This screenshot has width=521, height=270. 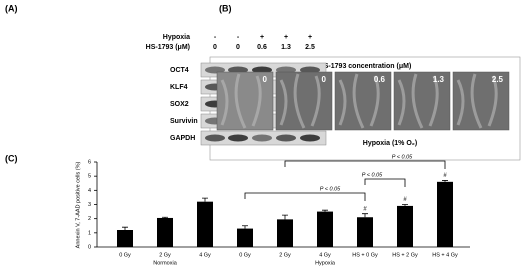 What do you see at coordinates (11, 8) in the screenshot?
I see `panel-label: (A)` at bounding box center [11, 8].